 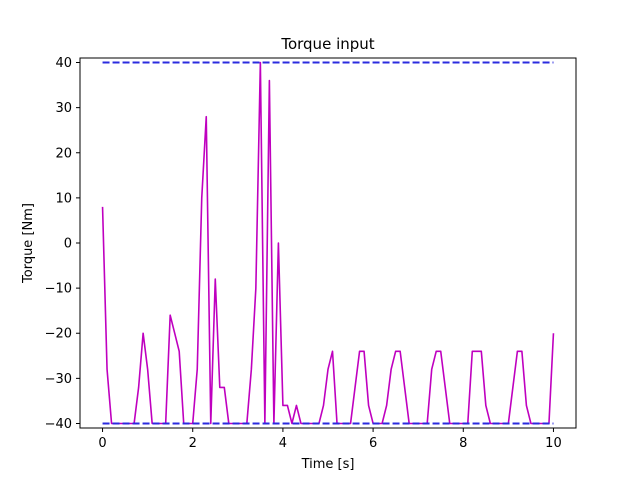 What do you see at coordinates (58, 334) in the screenshot?
I see `y-tick-label: −20` at bounding box center [58, 334].